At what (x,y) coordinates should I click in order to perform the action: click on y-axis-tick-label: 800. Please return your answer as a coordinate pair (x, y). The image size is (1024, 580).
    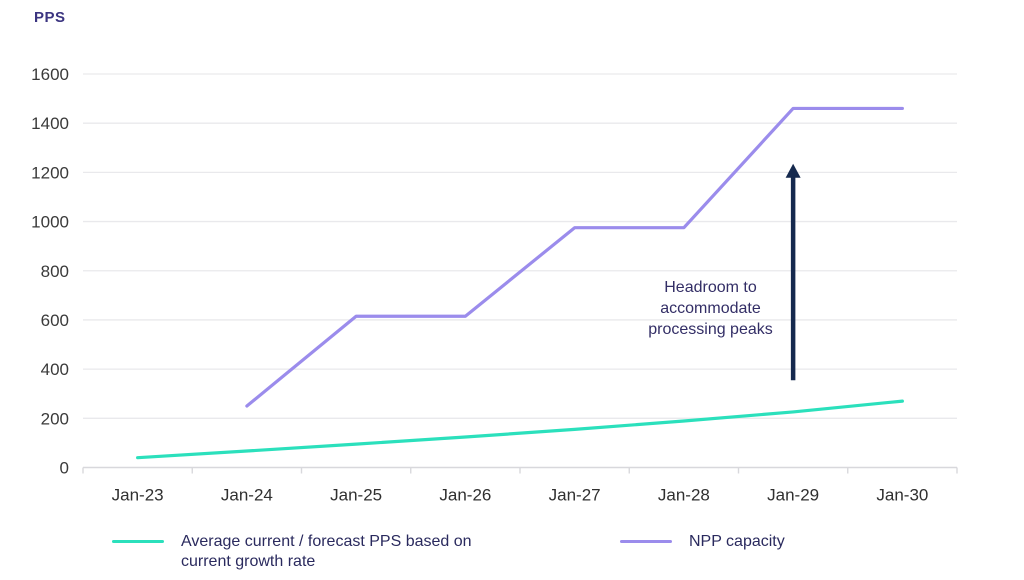
    Looking at the image, I should click on (55, 271).